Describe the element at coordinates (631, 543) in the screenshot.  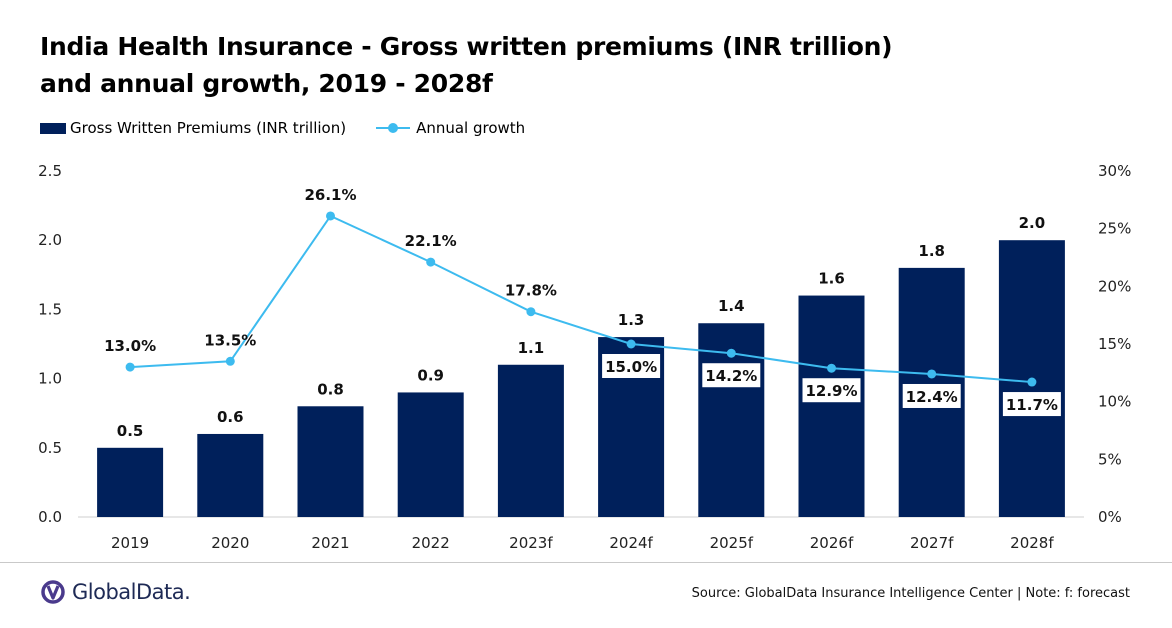
I see `x-tick-label: 2024f` at that location.